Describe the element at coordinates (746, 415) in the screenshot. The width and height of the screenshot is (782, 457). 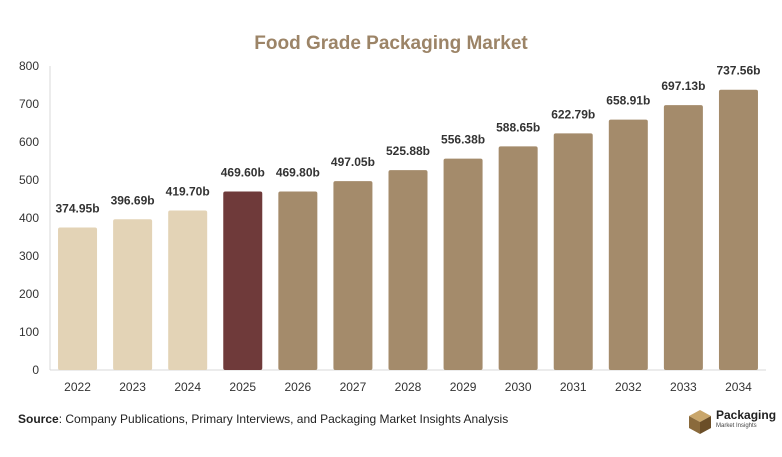
I see `logo-name: Packaging` at that location.